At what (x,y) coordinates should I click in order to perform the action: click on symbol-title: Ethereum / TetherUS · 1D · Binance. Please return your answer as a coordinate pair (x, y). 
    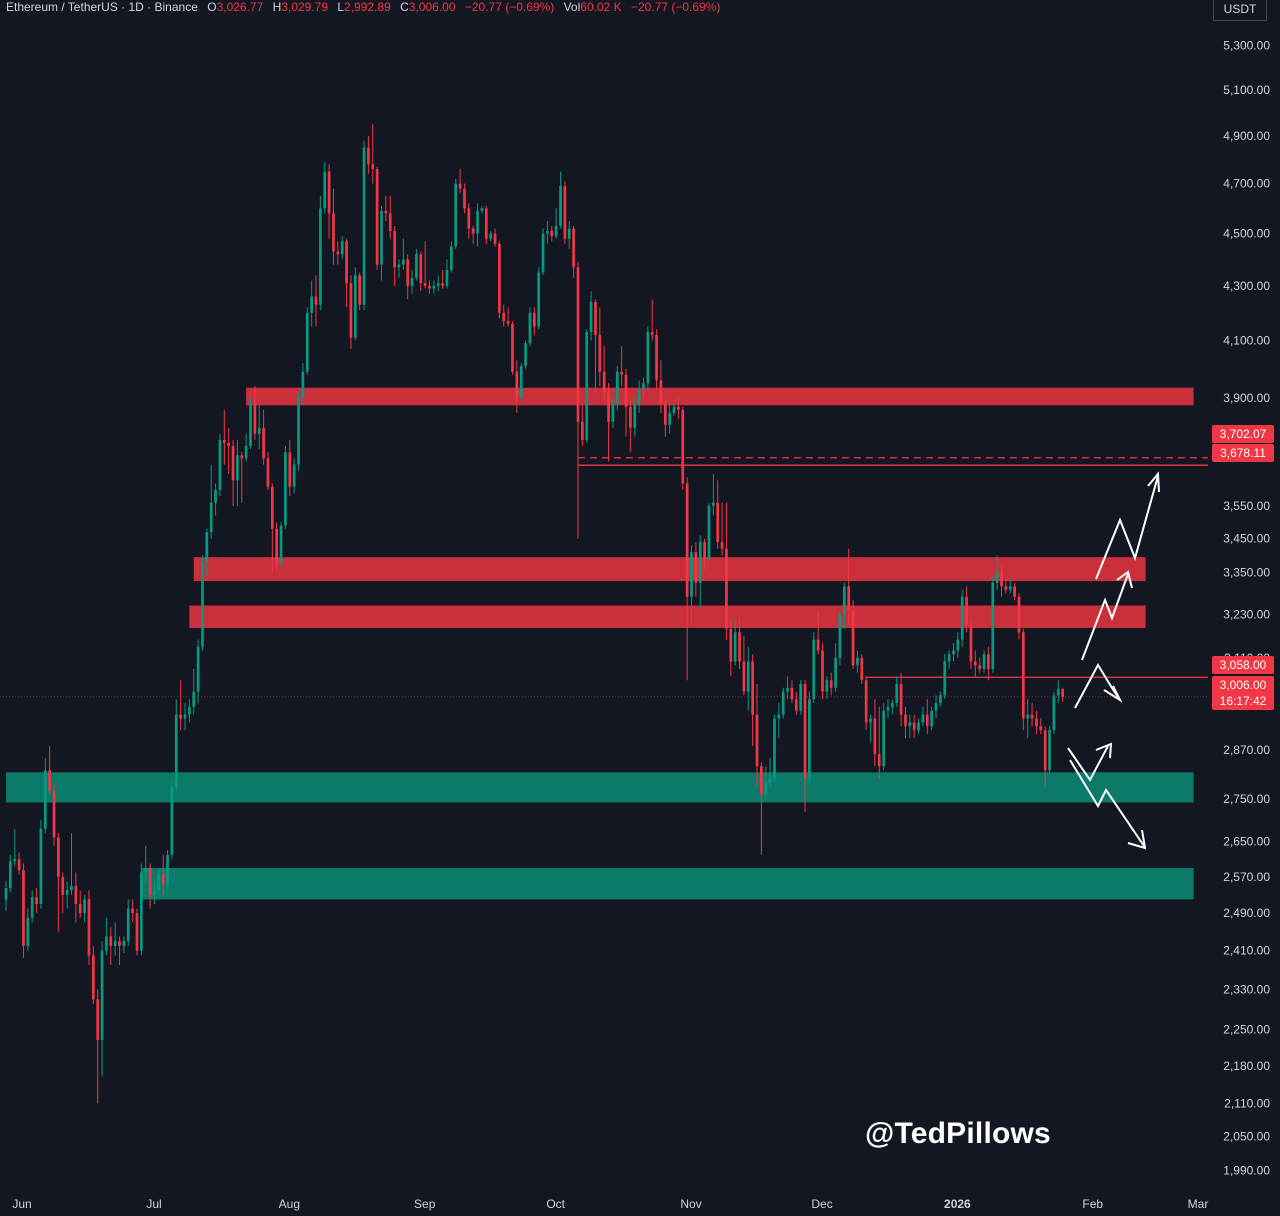
    Looking at the image, I should click on (102, 7).